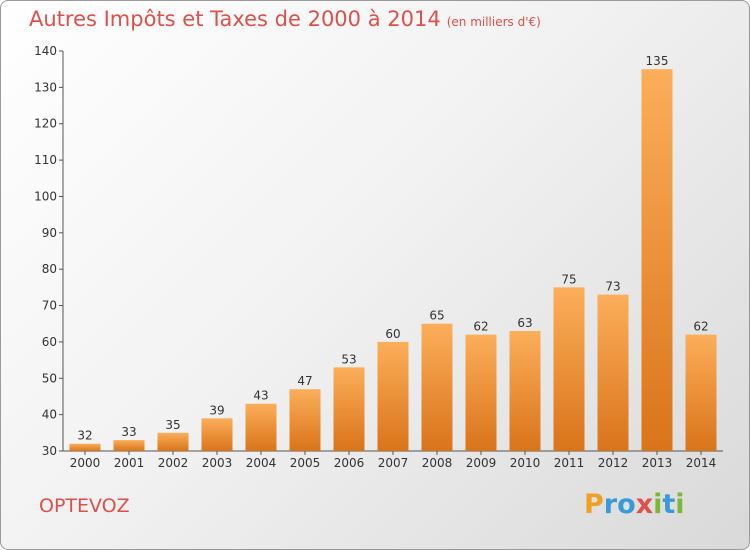  I want to click on x-tick-label: 2014, so click(701, 463).